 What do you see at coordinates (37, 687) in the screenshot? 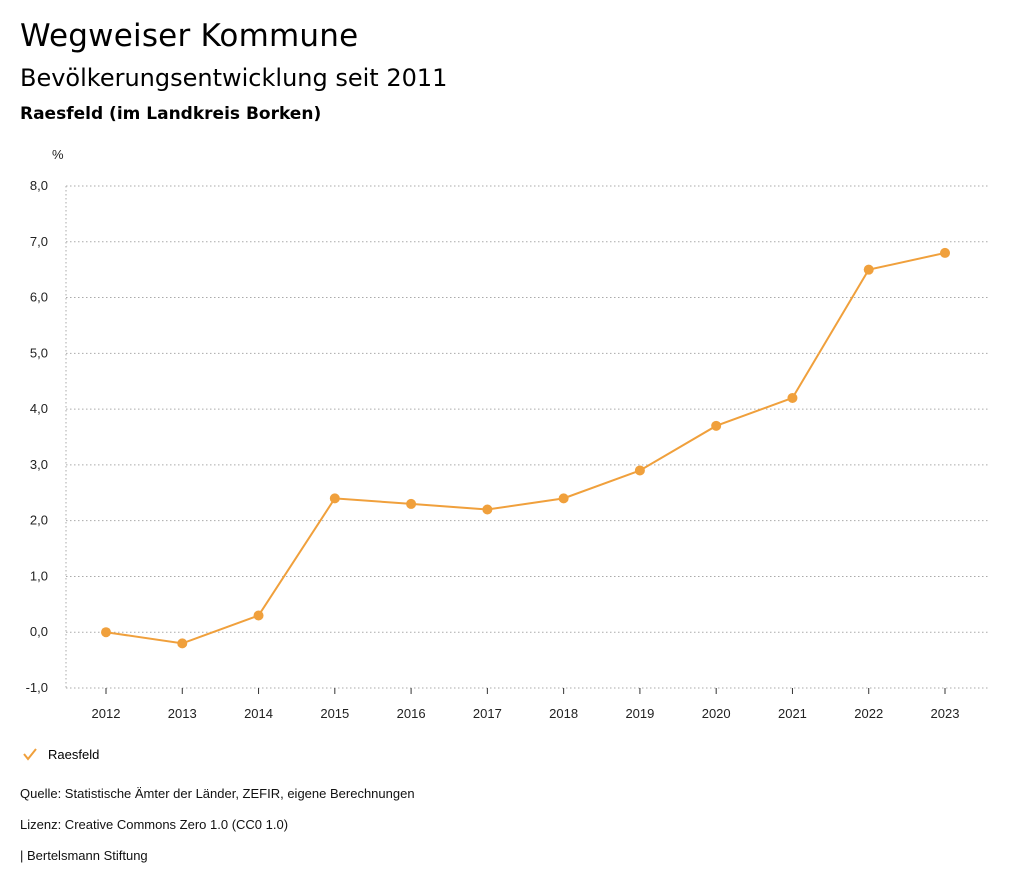
I see `y-tick-label: -1,0` at bounding box center [37, 687].